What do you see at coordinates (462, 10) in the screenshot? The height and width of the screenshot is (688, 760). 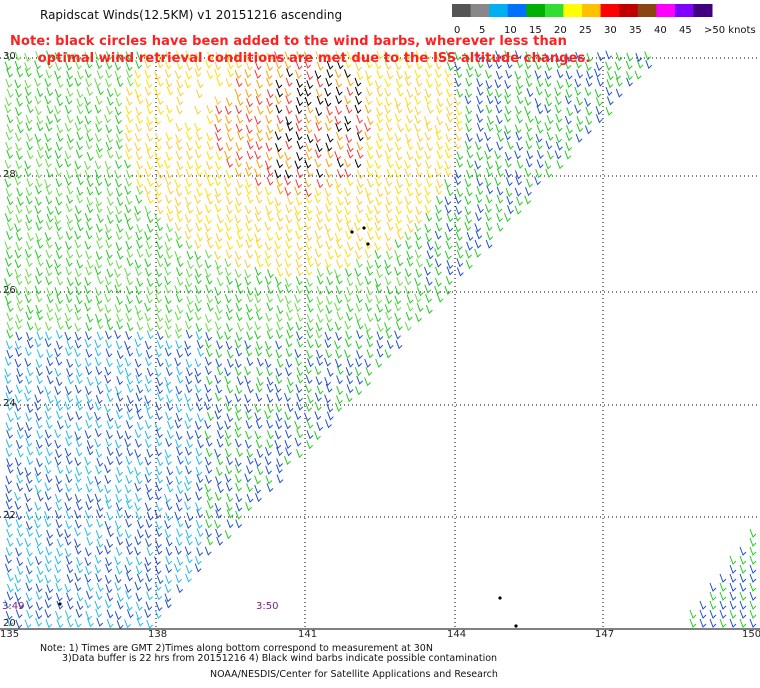 I see `legend-swatch` at bounding box center [462, 10].